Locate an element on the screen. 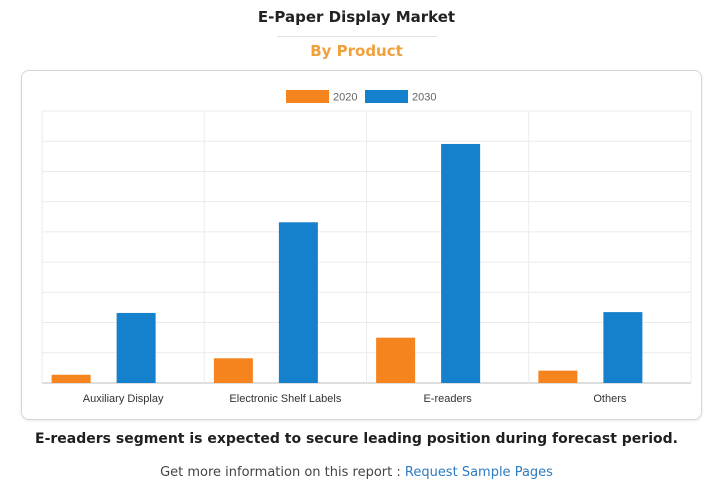 The width and height of the screenshot is (713, 498). more-info-text: Get more information on this report : is located at coordinates (282, 472).